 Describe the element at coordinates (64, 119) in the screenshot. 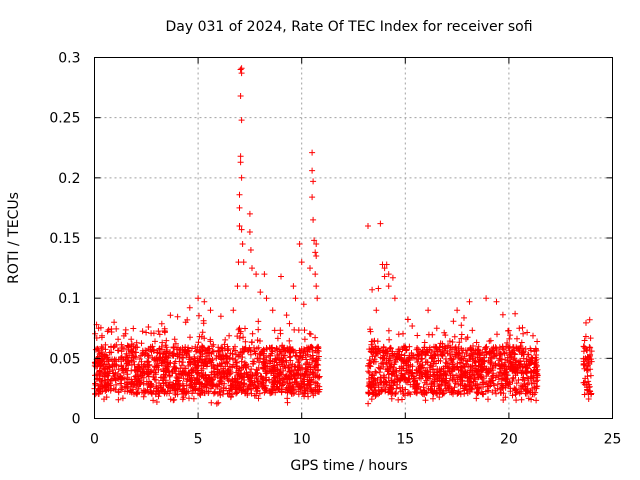

I see `y-tick-label: 0.25` at that location.